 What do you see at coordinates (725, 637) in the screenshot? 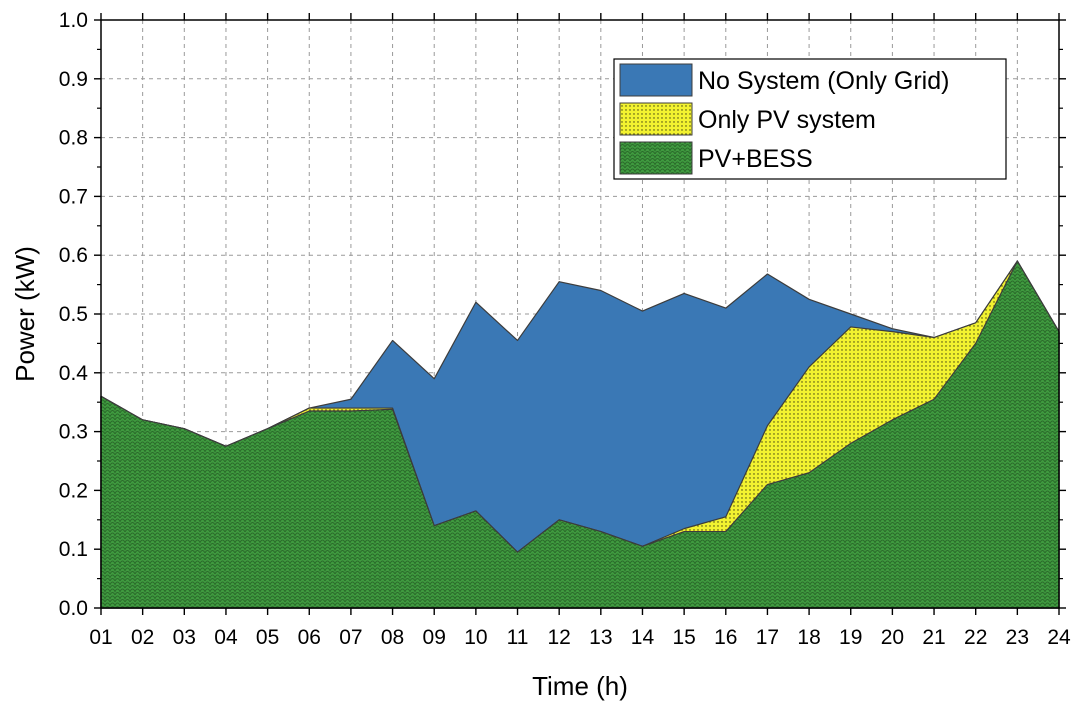
I see `x-tick-label: 16` at bounding box center [725, 637].